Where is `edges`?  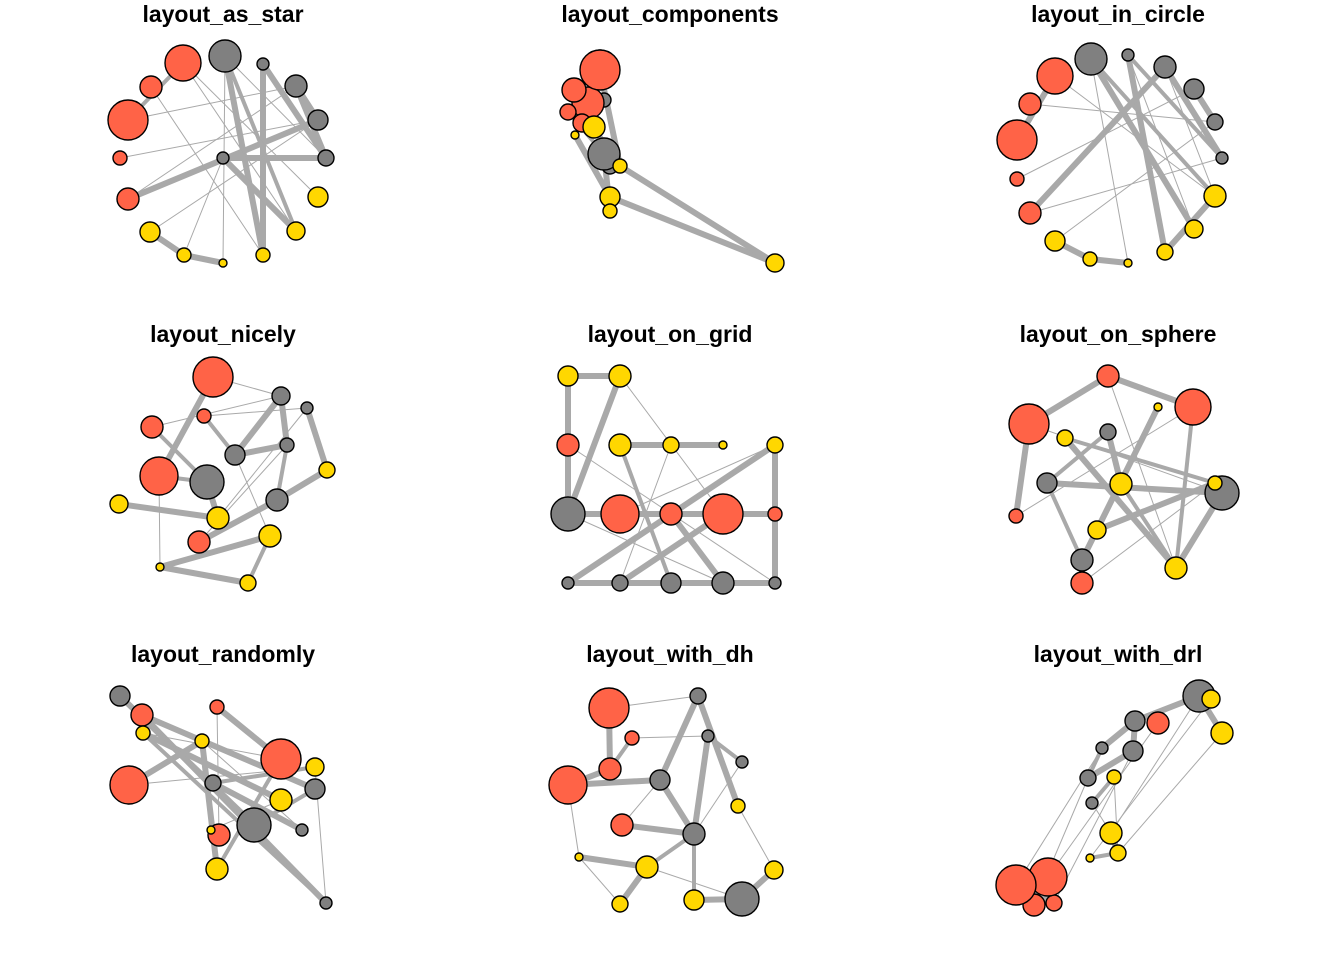
edges is located at coordinates (1119, 479).